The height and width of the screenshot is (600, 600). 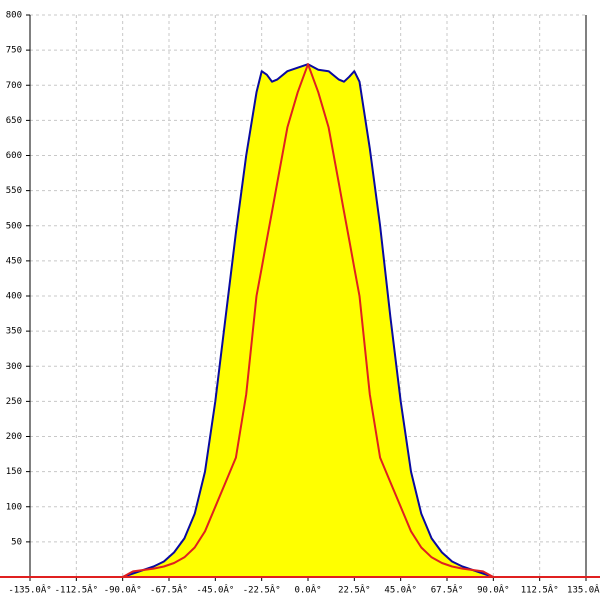 I want to click on y-tick-label: 450, so click(x=14, y=261).